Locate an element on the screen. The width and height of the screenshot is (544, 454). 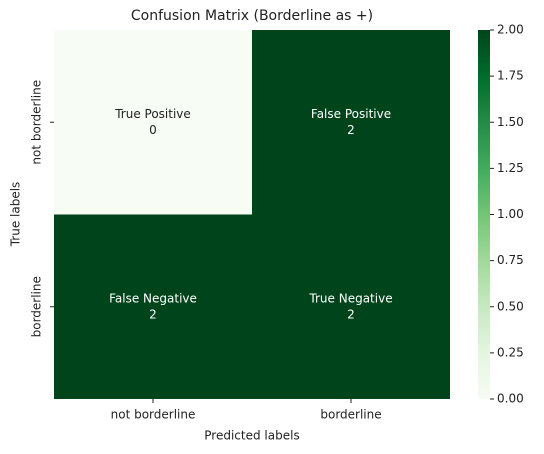
colorbar-tick-label: 1.50 is located at coordinates (510, 122).